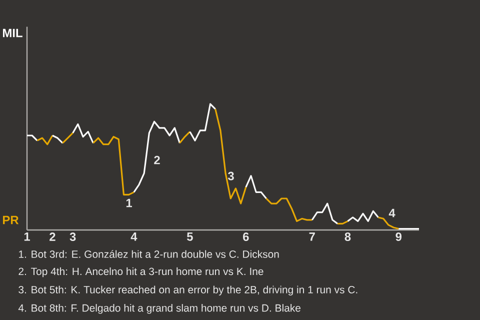 The height and width of the screenshot is (320, 480). What do you see at coordinates (347, 236) in the screenshot?
I see `x-tick-label: 8` at bounding box center [347, 236].